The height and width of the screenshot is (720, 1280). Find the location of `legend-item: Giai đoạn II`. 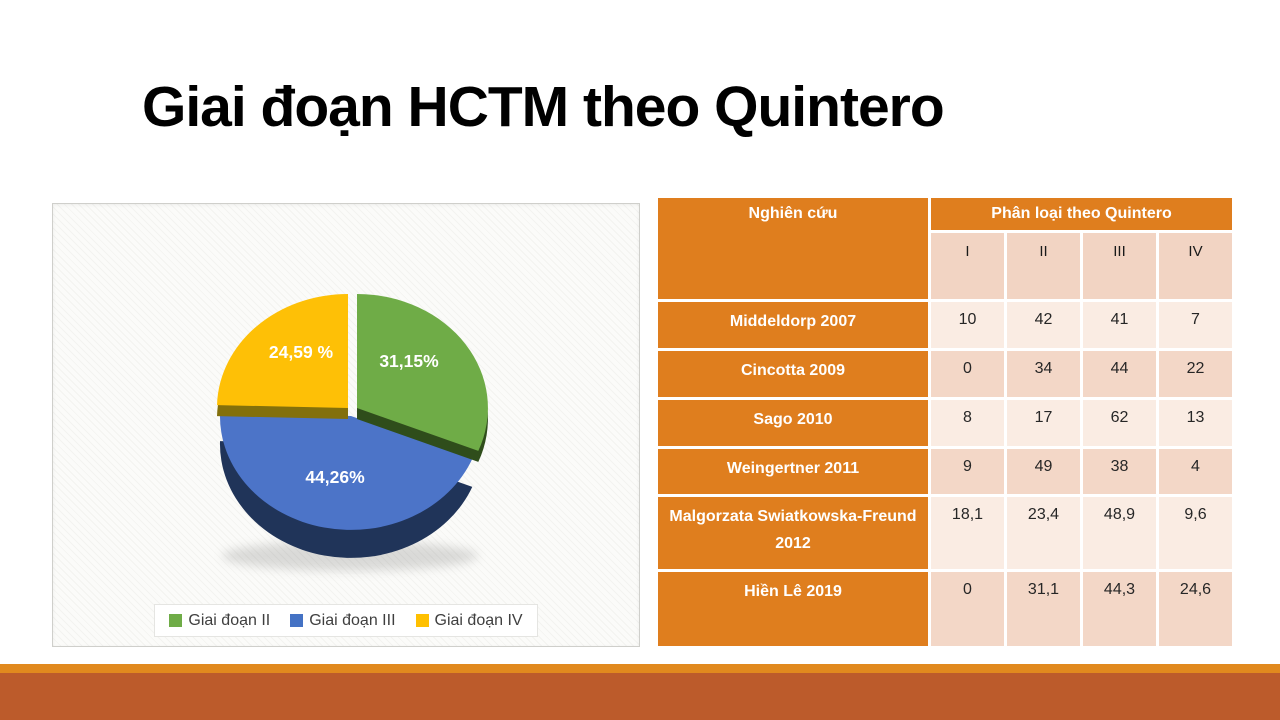

legend-item: Giai đoạn II is located at coordinates (219, 621).